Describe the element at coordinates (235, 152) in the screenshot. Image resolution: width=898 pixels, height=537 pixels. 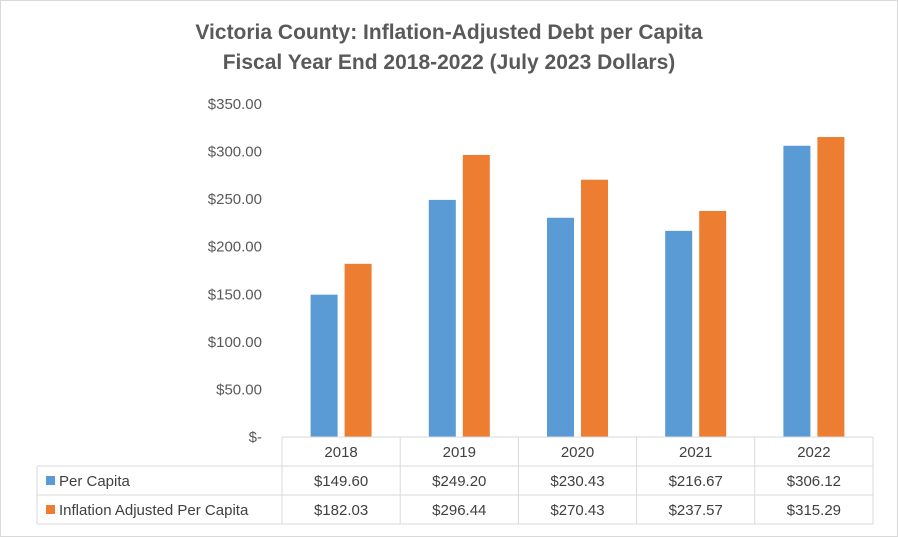
I see `y-tick-label: $300.00` at that location.